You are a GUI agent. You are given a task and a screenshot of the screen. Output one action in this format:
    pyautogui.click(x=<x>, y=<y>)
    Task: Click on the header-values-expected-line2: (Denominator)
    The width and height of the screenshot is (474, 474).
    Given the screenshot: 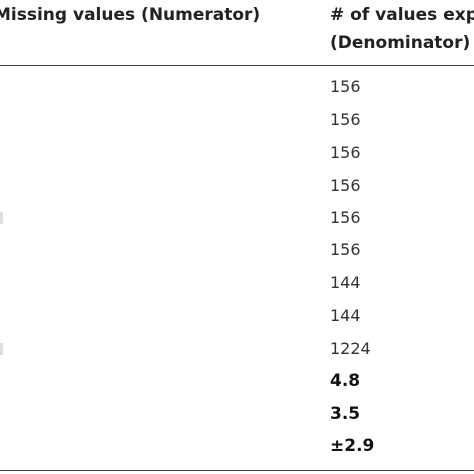 What is the action you would take?
    pyautogui.click(x=400, y=43)
    